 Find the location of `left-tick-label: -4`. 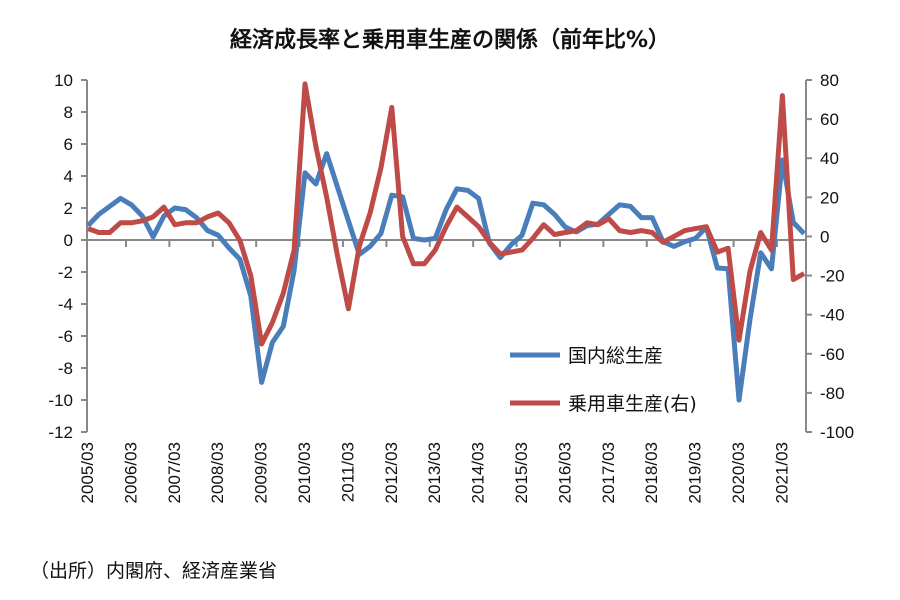

left-tick-label: -4 is located at coordinates (65, 304).